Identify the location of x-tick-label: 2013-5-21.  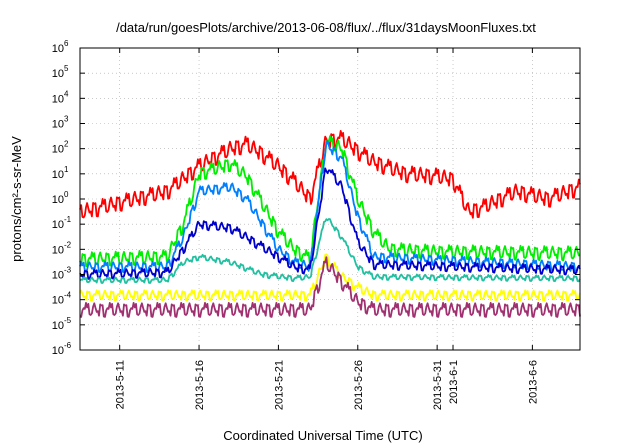
(279, 385).